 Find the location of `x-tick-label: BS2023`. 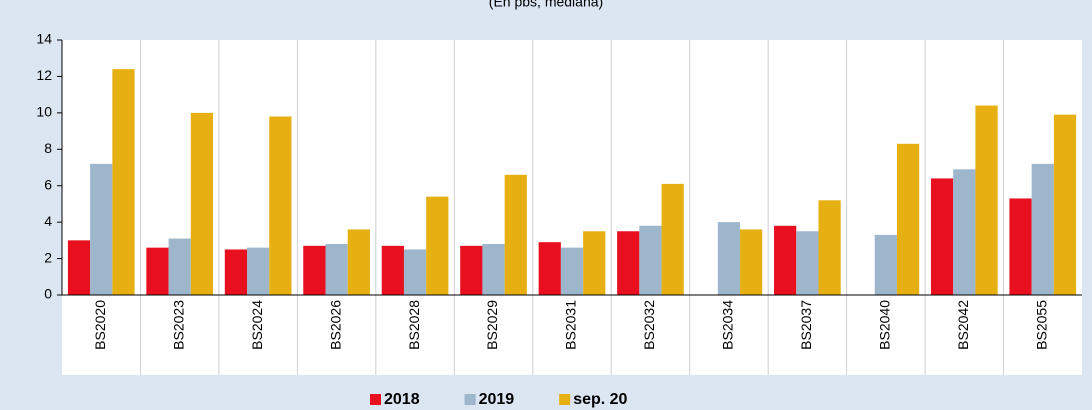

x-tick-label: BS2023 is located at coordinates (178, 325).